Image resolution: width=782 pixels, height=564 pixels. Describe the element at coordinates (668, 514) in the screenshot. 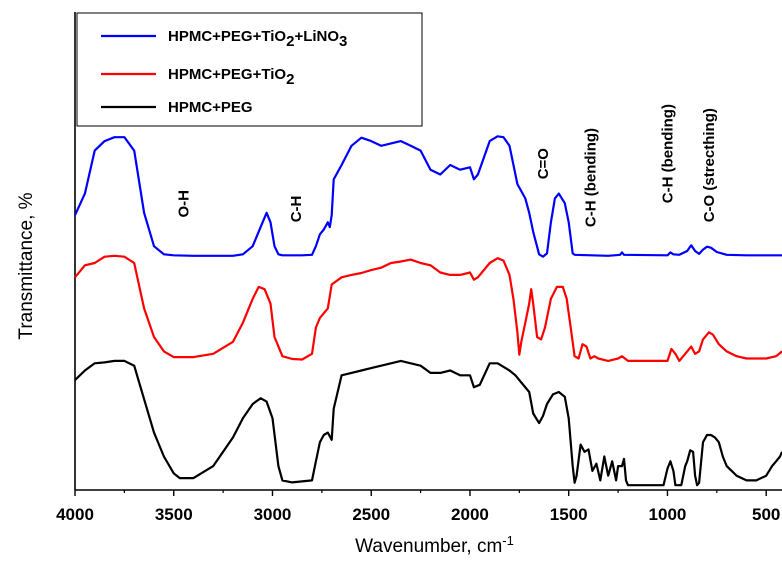

I see `x-tick-label-1000: 1000` at that location.